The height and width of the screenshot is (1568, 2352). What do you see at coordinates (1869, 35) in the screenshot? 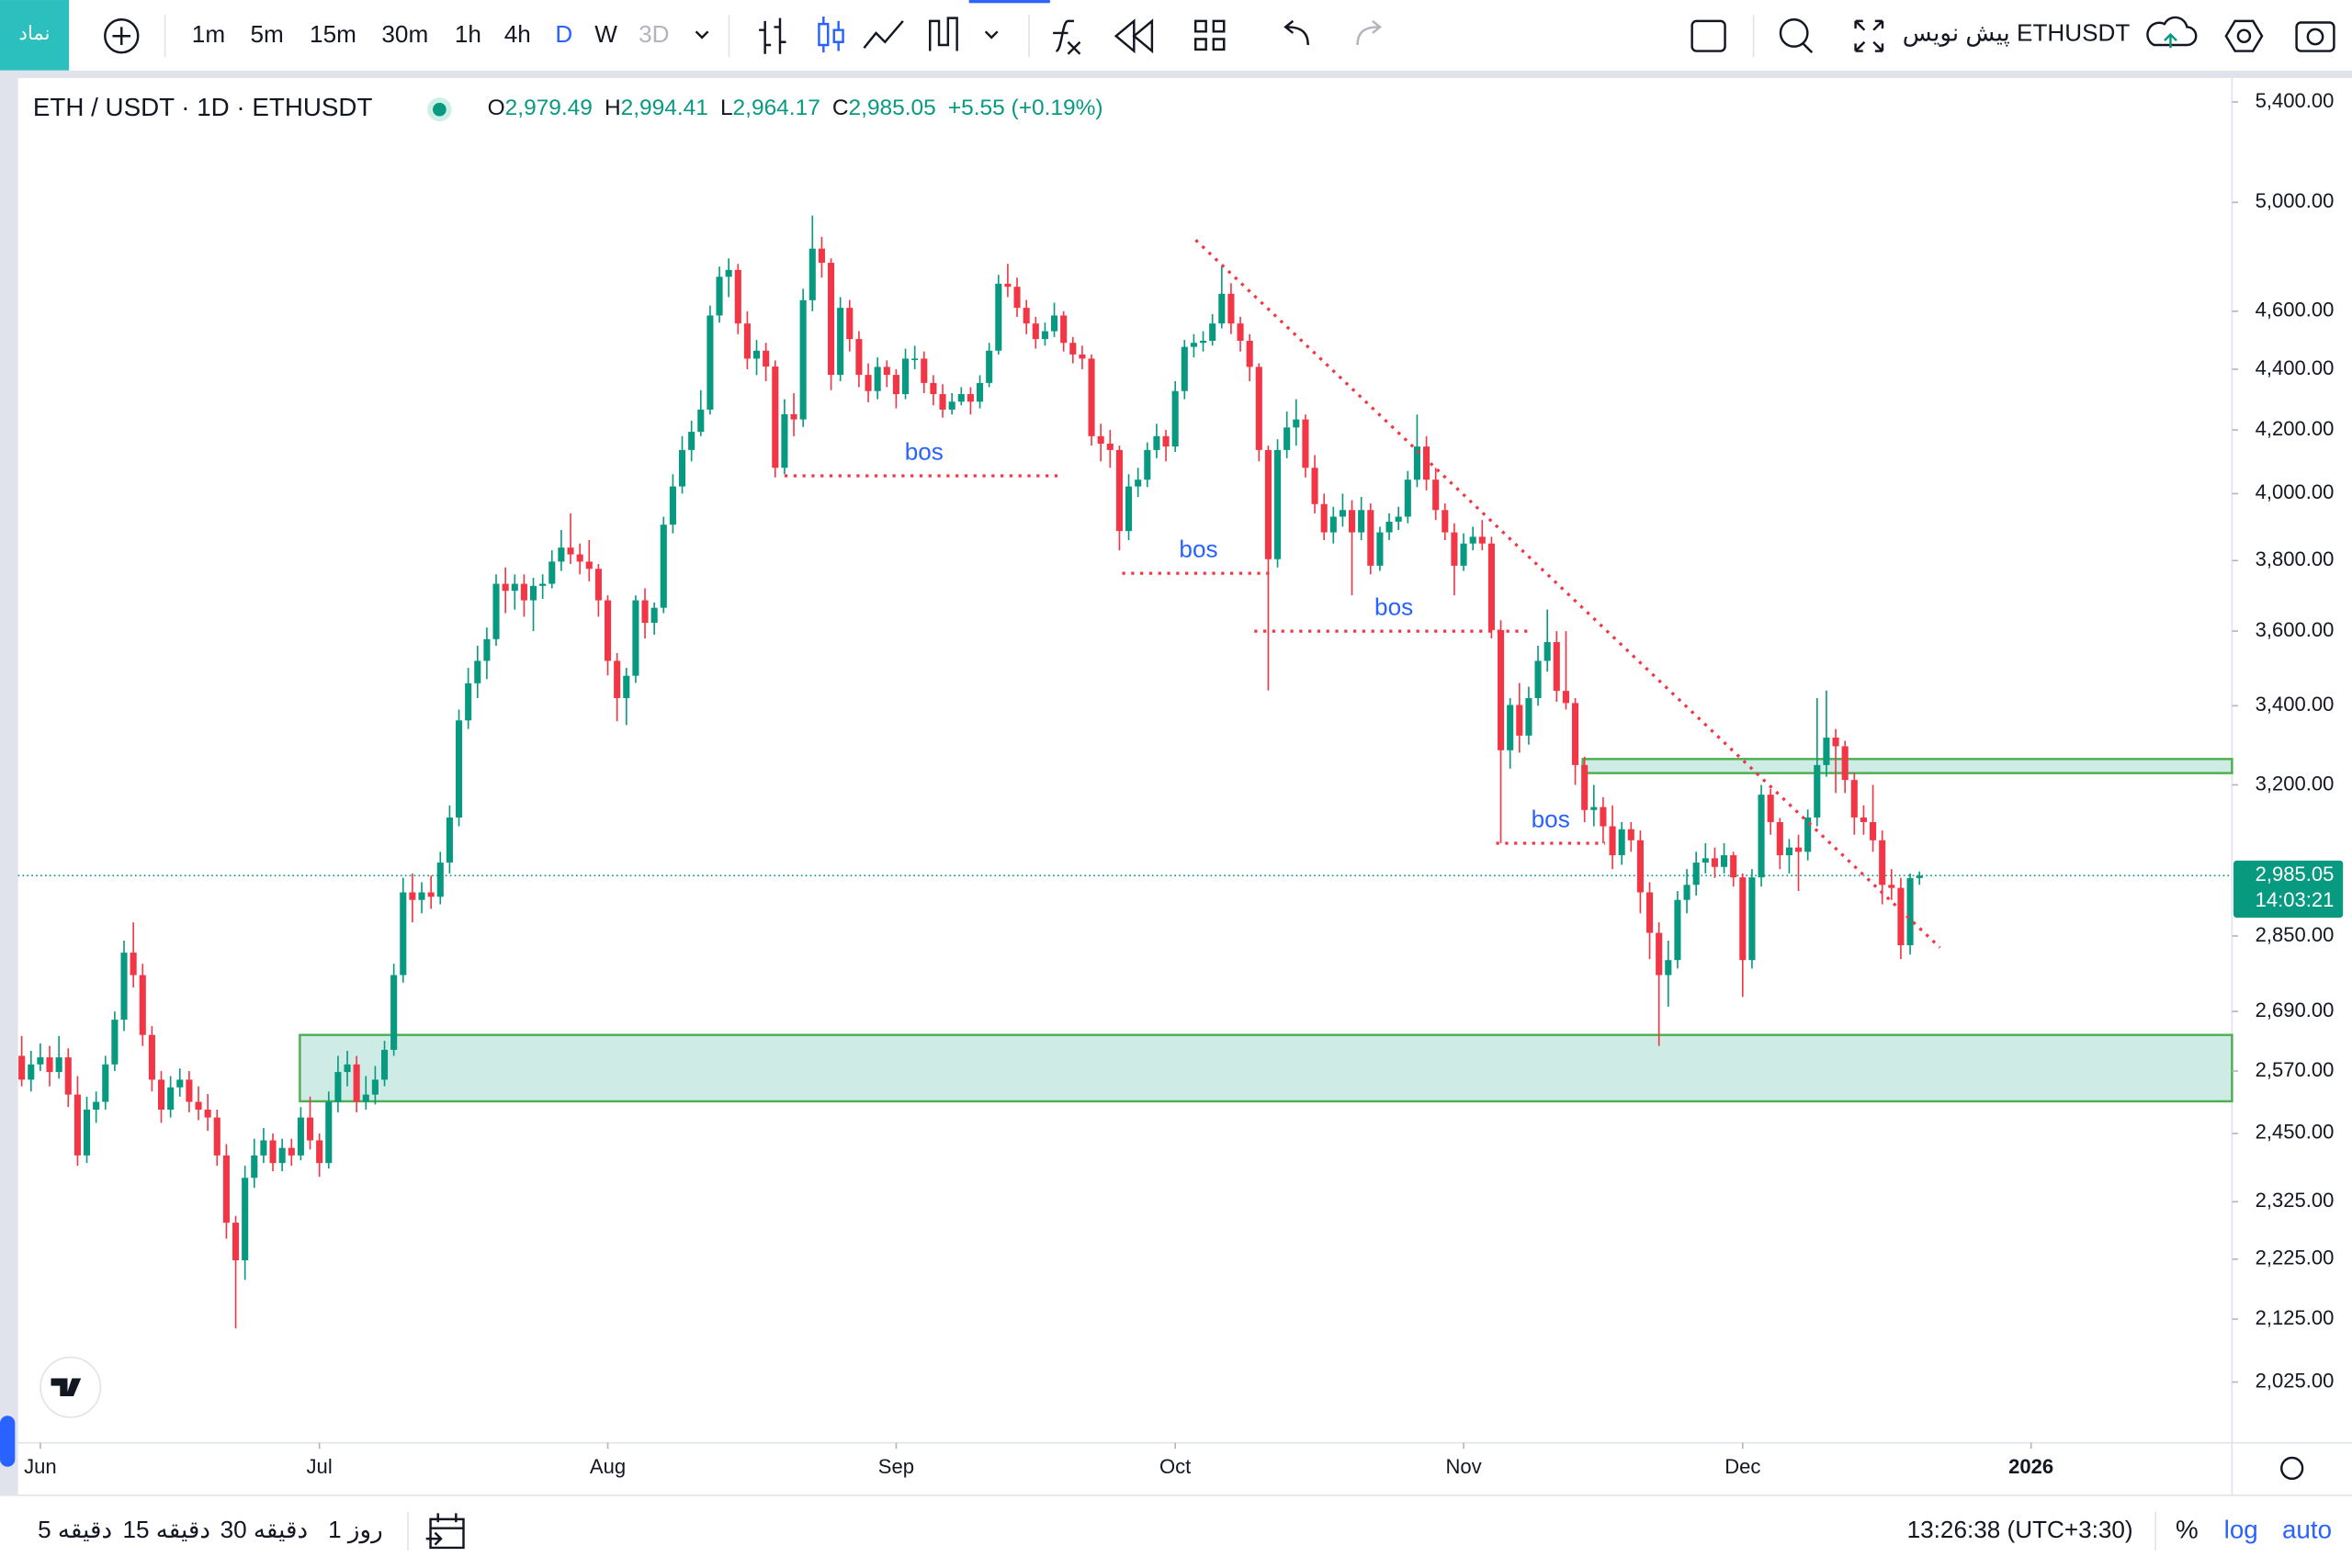
I see `expand-icon` at bounding box center [1869, 35].